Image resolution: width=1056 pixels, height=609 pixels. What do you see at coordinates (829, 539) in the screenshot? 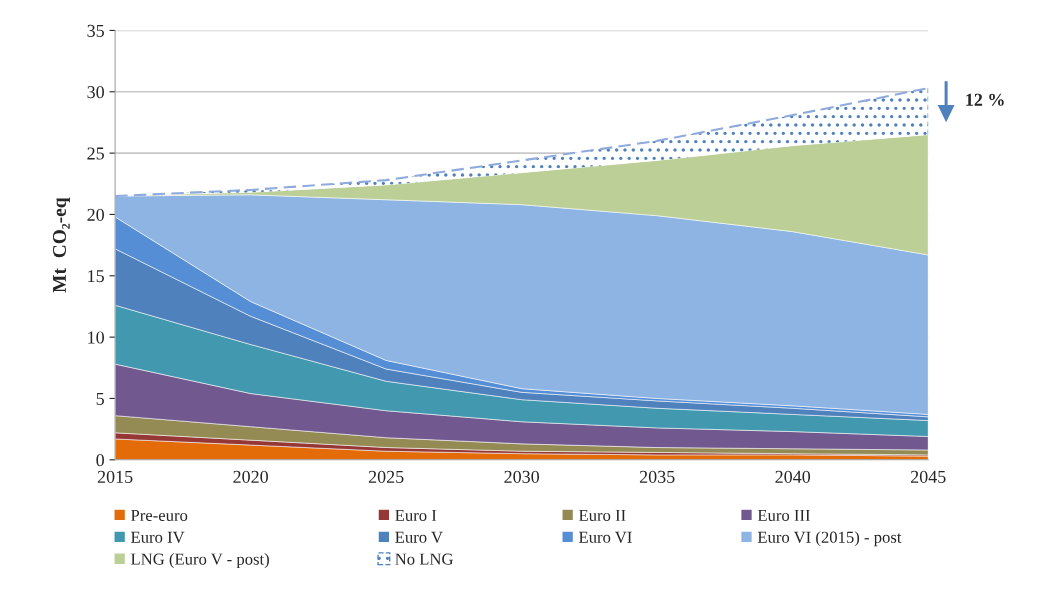
I see `legend-label: Euro VI (2015) - post` at bounding box center [829, 539].